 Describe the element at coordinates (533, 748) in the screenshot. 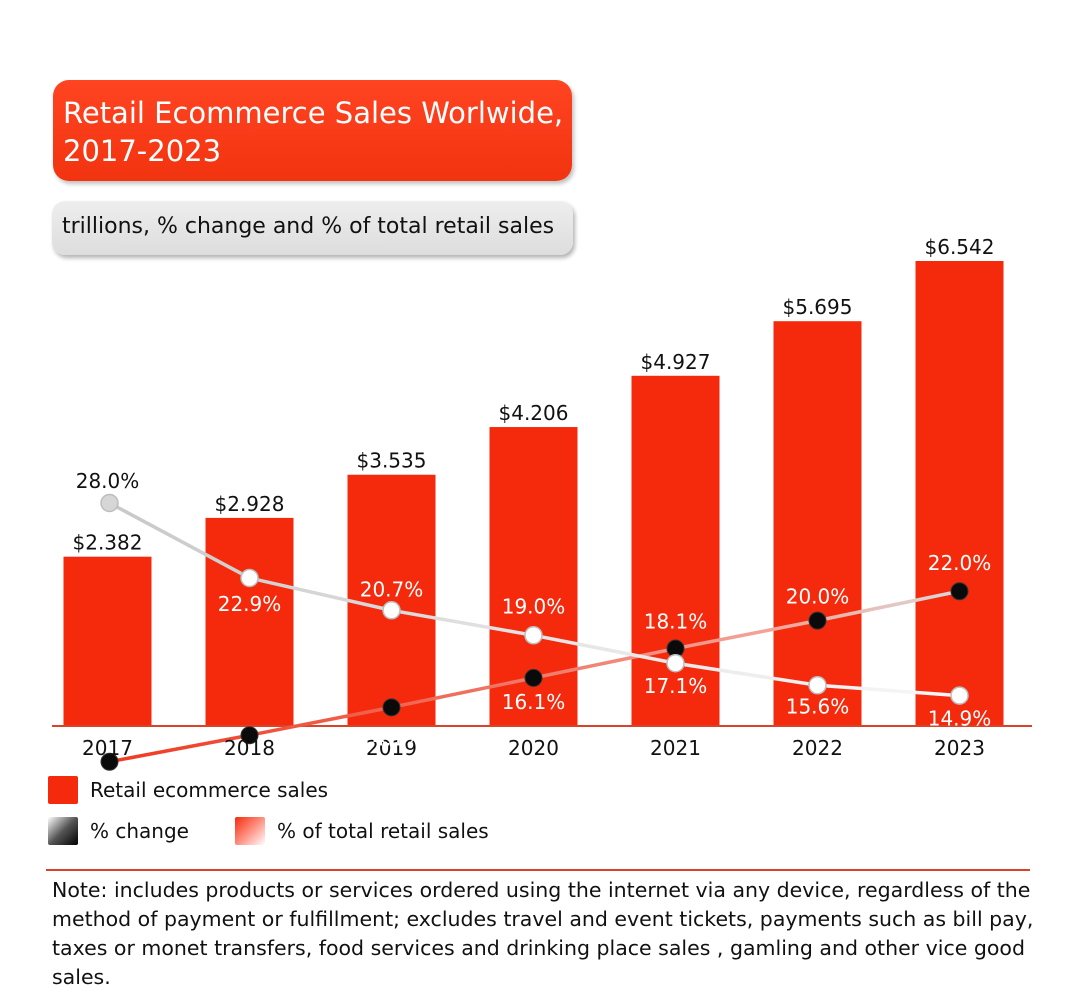

I see `x-tick-label-2020: 2020` at that location.